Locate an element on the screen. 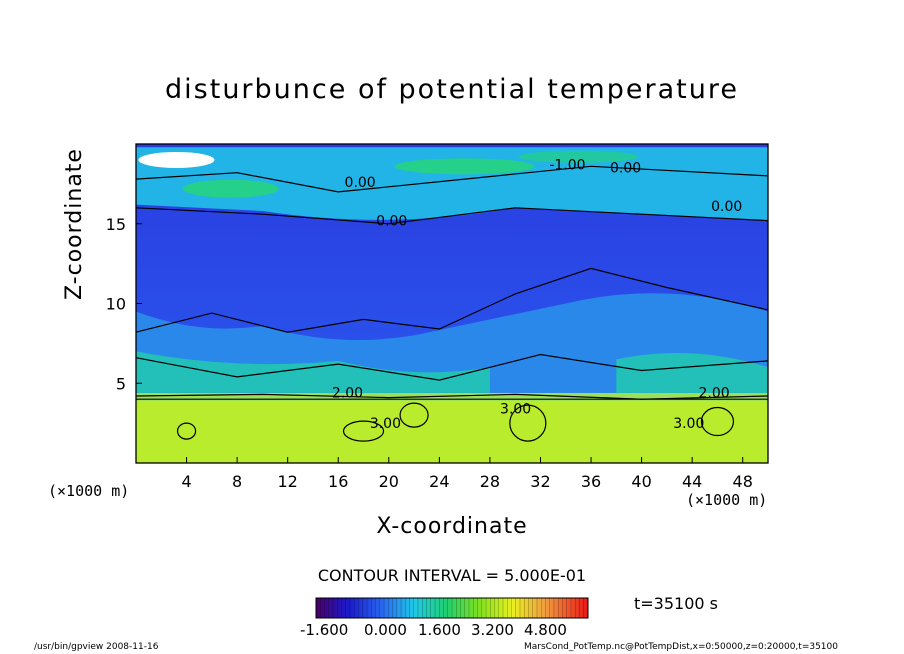 The image size is (904, 654). field-warm-layer is located at coordinates (452, 430).